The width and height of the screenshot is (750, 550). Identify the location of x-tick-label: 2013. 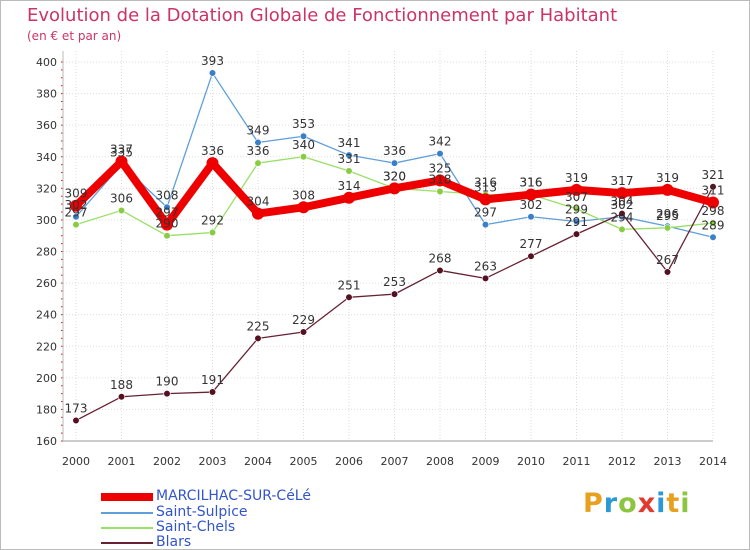
(668, 461).